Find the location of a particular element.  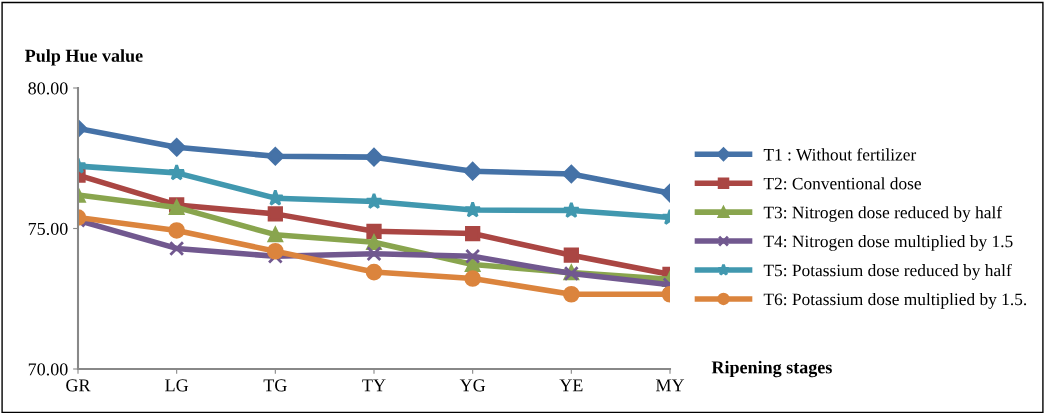

x-tick-label: LG is located at coordinates (177, 385).